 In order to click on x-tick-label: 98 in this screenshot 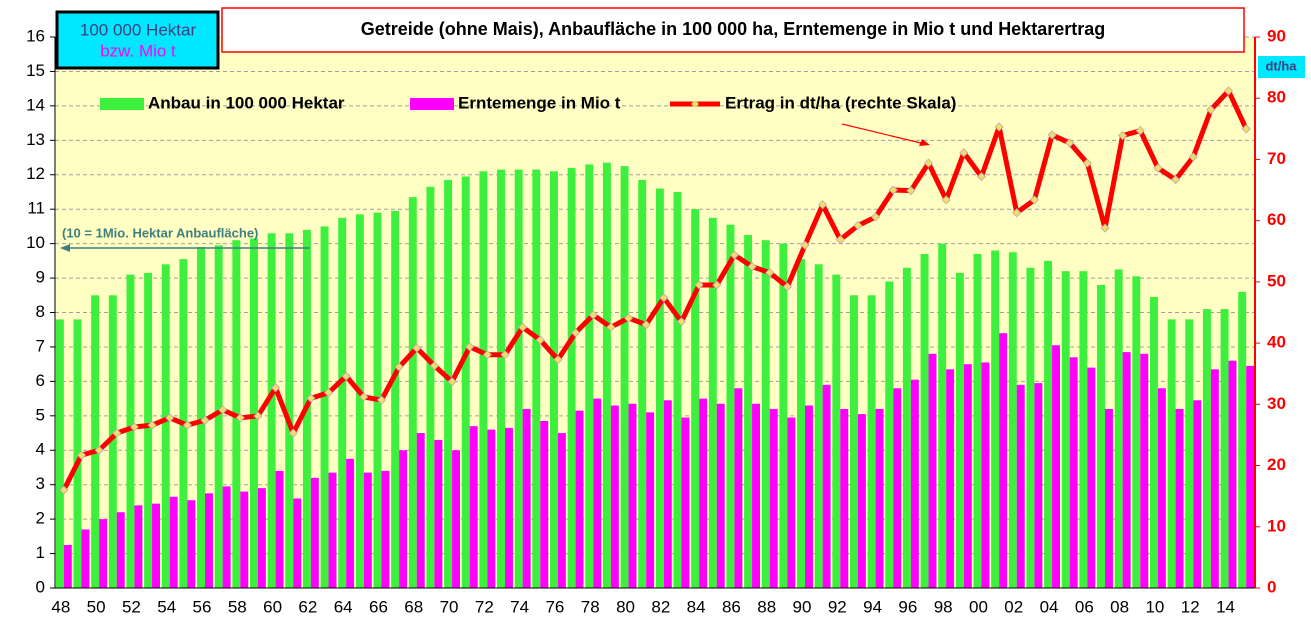, I will do `click(943, 606)`.